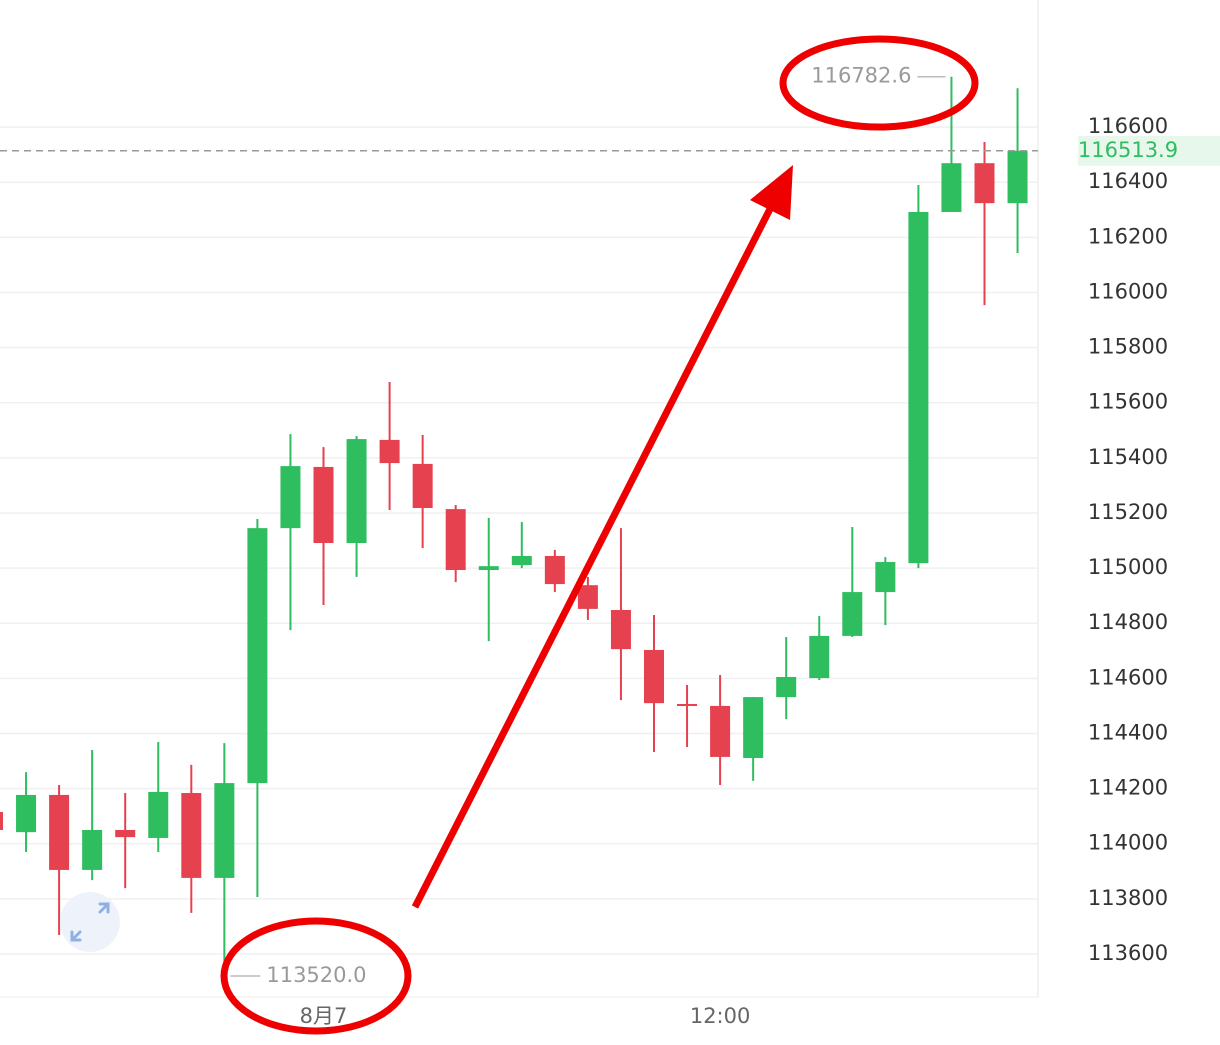  Describe the element at coordinates (771, 192) in the screenshot. I see `arrow-head` at that location.